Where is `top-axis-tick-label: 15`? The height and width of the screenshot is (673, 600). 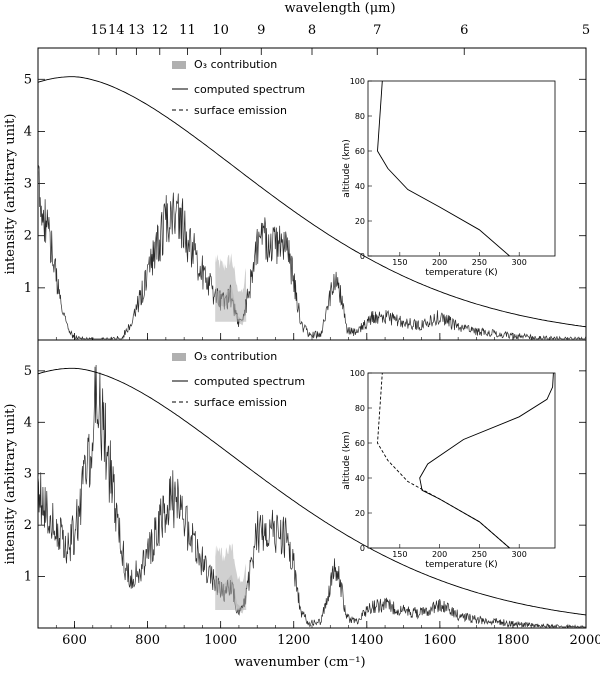 top-axis-tick-label: 15 is located at coordinates (99, 30).